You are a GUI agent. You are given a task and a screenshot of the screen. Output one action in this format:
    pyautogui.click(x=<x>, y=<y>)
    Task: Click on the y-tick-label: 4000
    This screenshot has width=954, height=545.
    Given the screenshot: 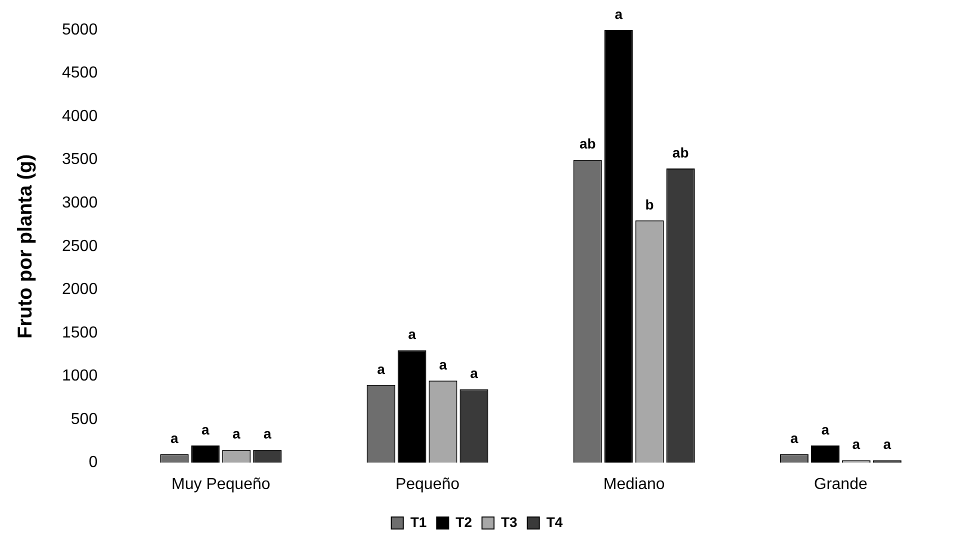 What is the action you would take?
    pyautogui.click(x=80, y=116)
    